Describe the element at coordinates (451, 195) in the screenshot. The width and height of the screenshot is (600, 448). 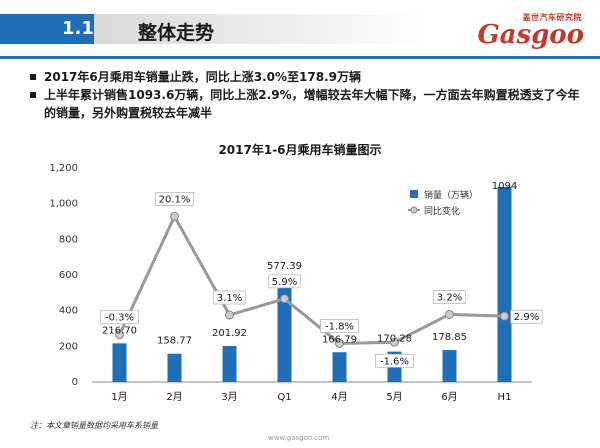
I see `legend-bar-label: 销量（万辆）` at that location.